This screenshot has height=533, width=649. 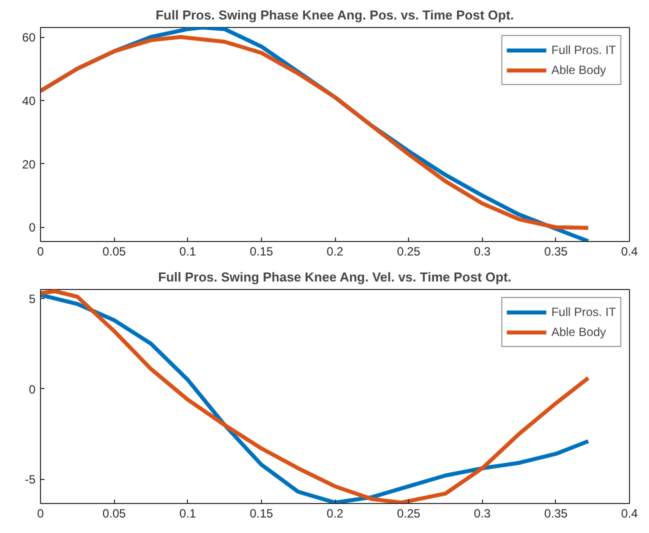 I want to click on y-tick-label: 20, so click(x=29, y=164).